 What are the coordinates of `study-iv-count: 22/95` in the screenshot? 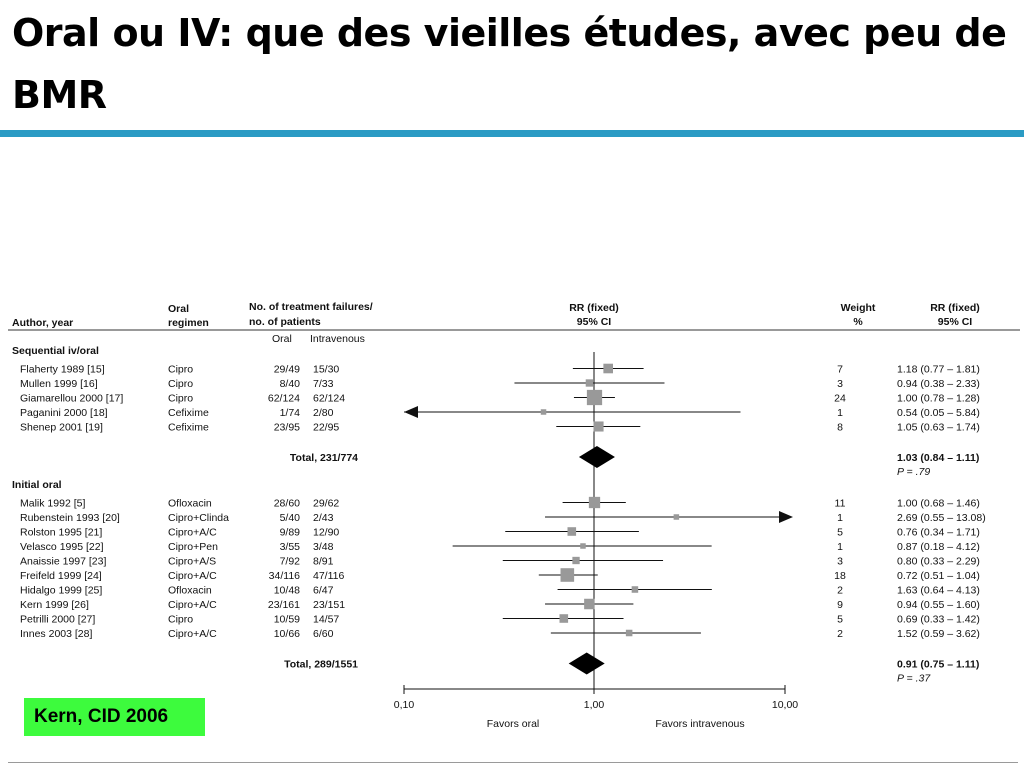 It's located at (326, 428).